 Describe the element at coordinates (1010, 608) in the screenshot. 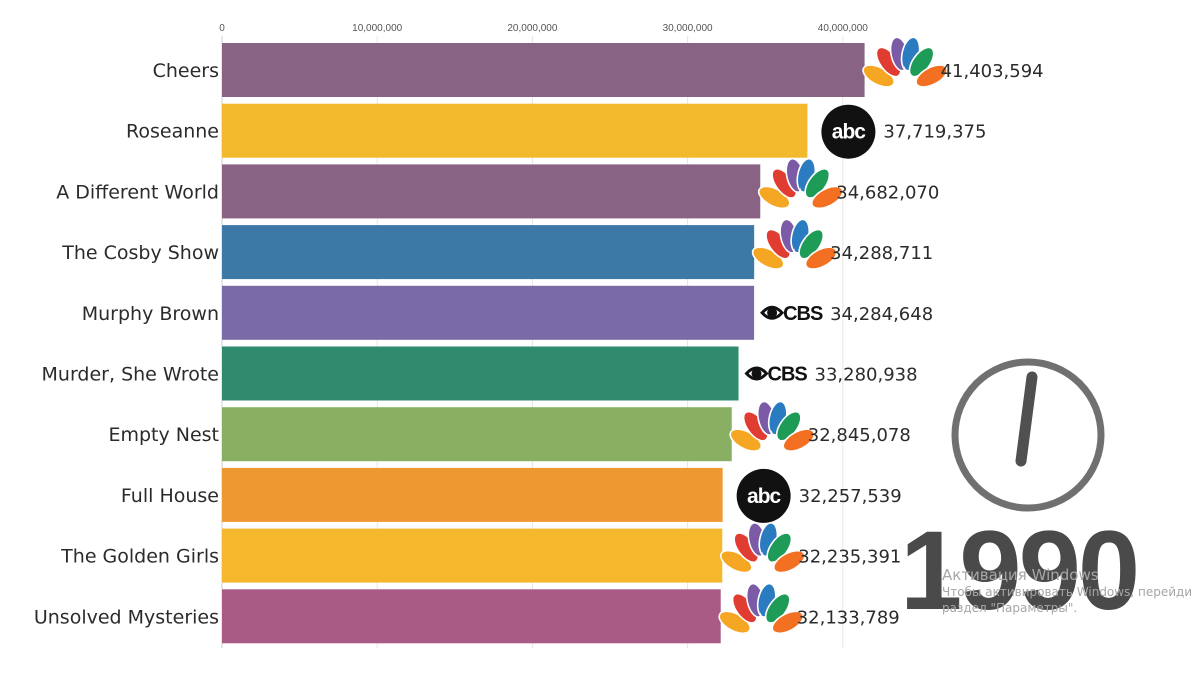

I see `watermark-line-2: раздел "Параметры".` at that location.